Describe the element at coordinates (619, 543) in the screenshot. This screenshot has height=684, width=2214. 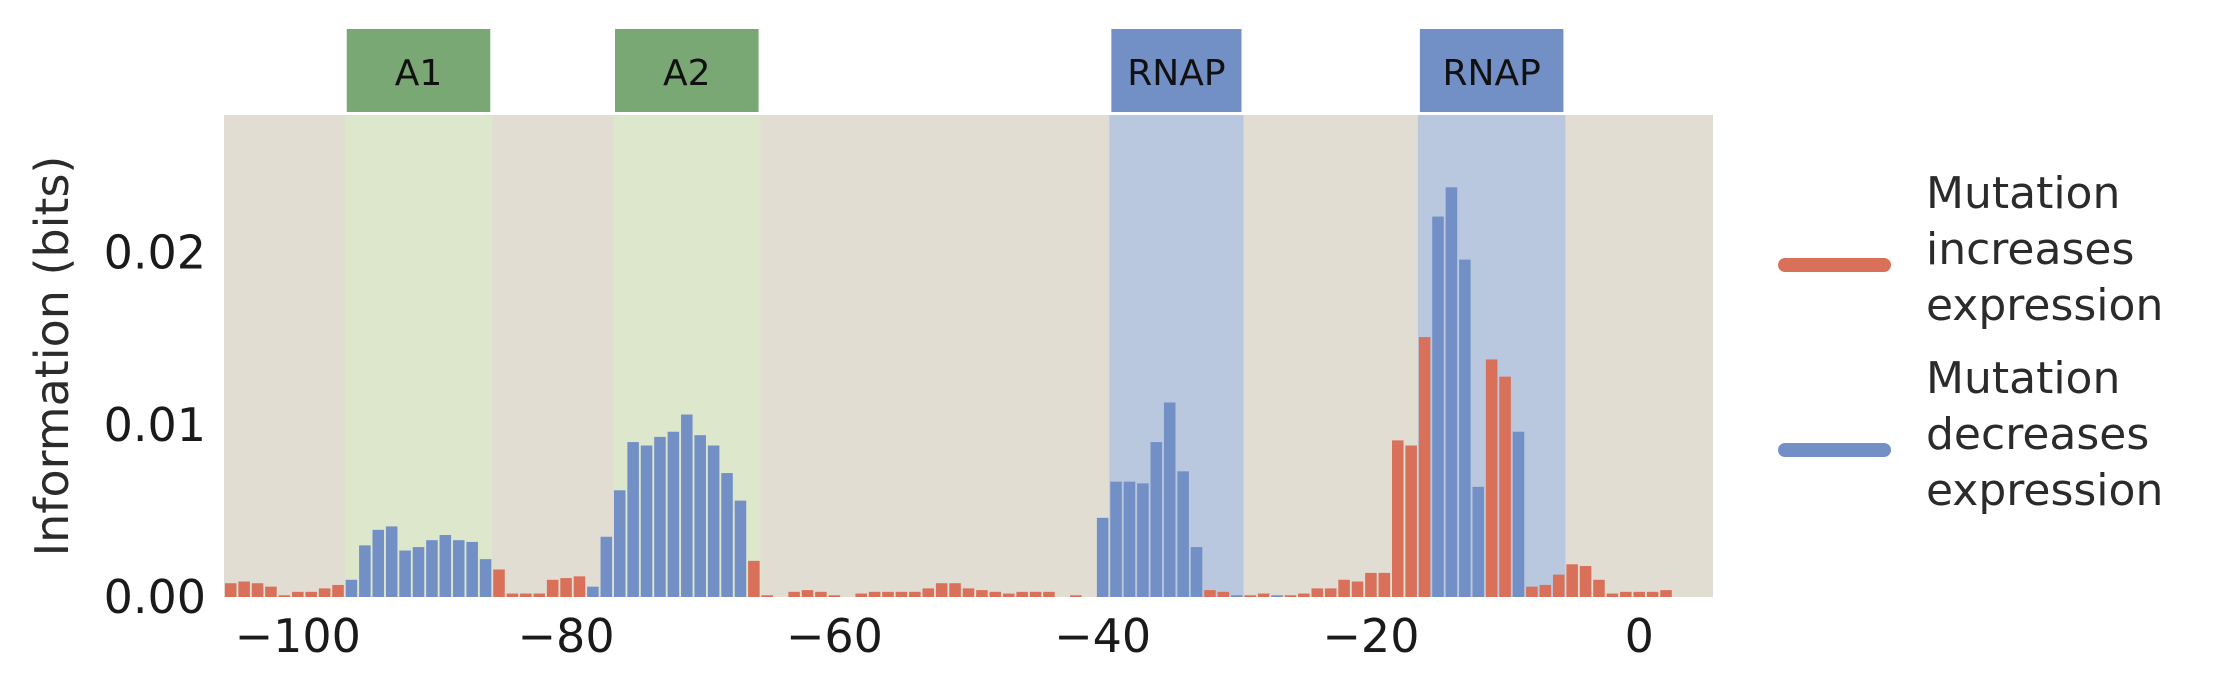
I see `bar-pos--76` at that location.